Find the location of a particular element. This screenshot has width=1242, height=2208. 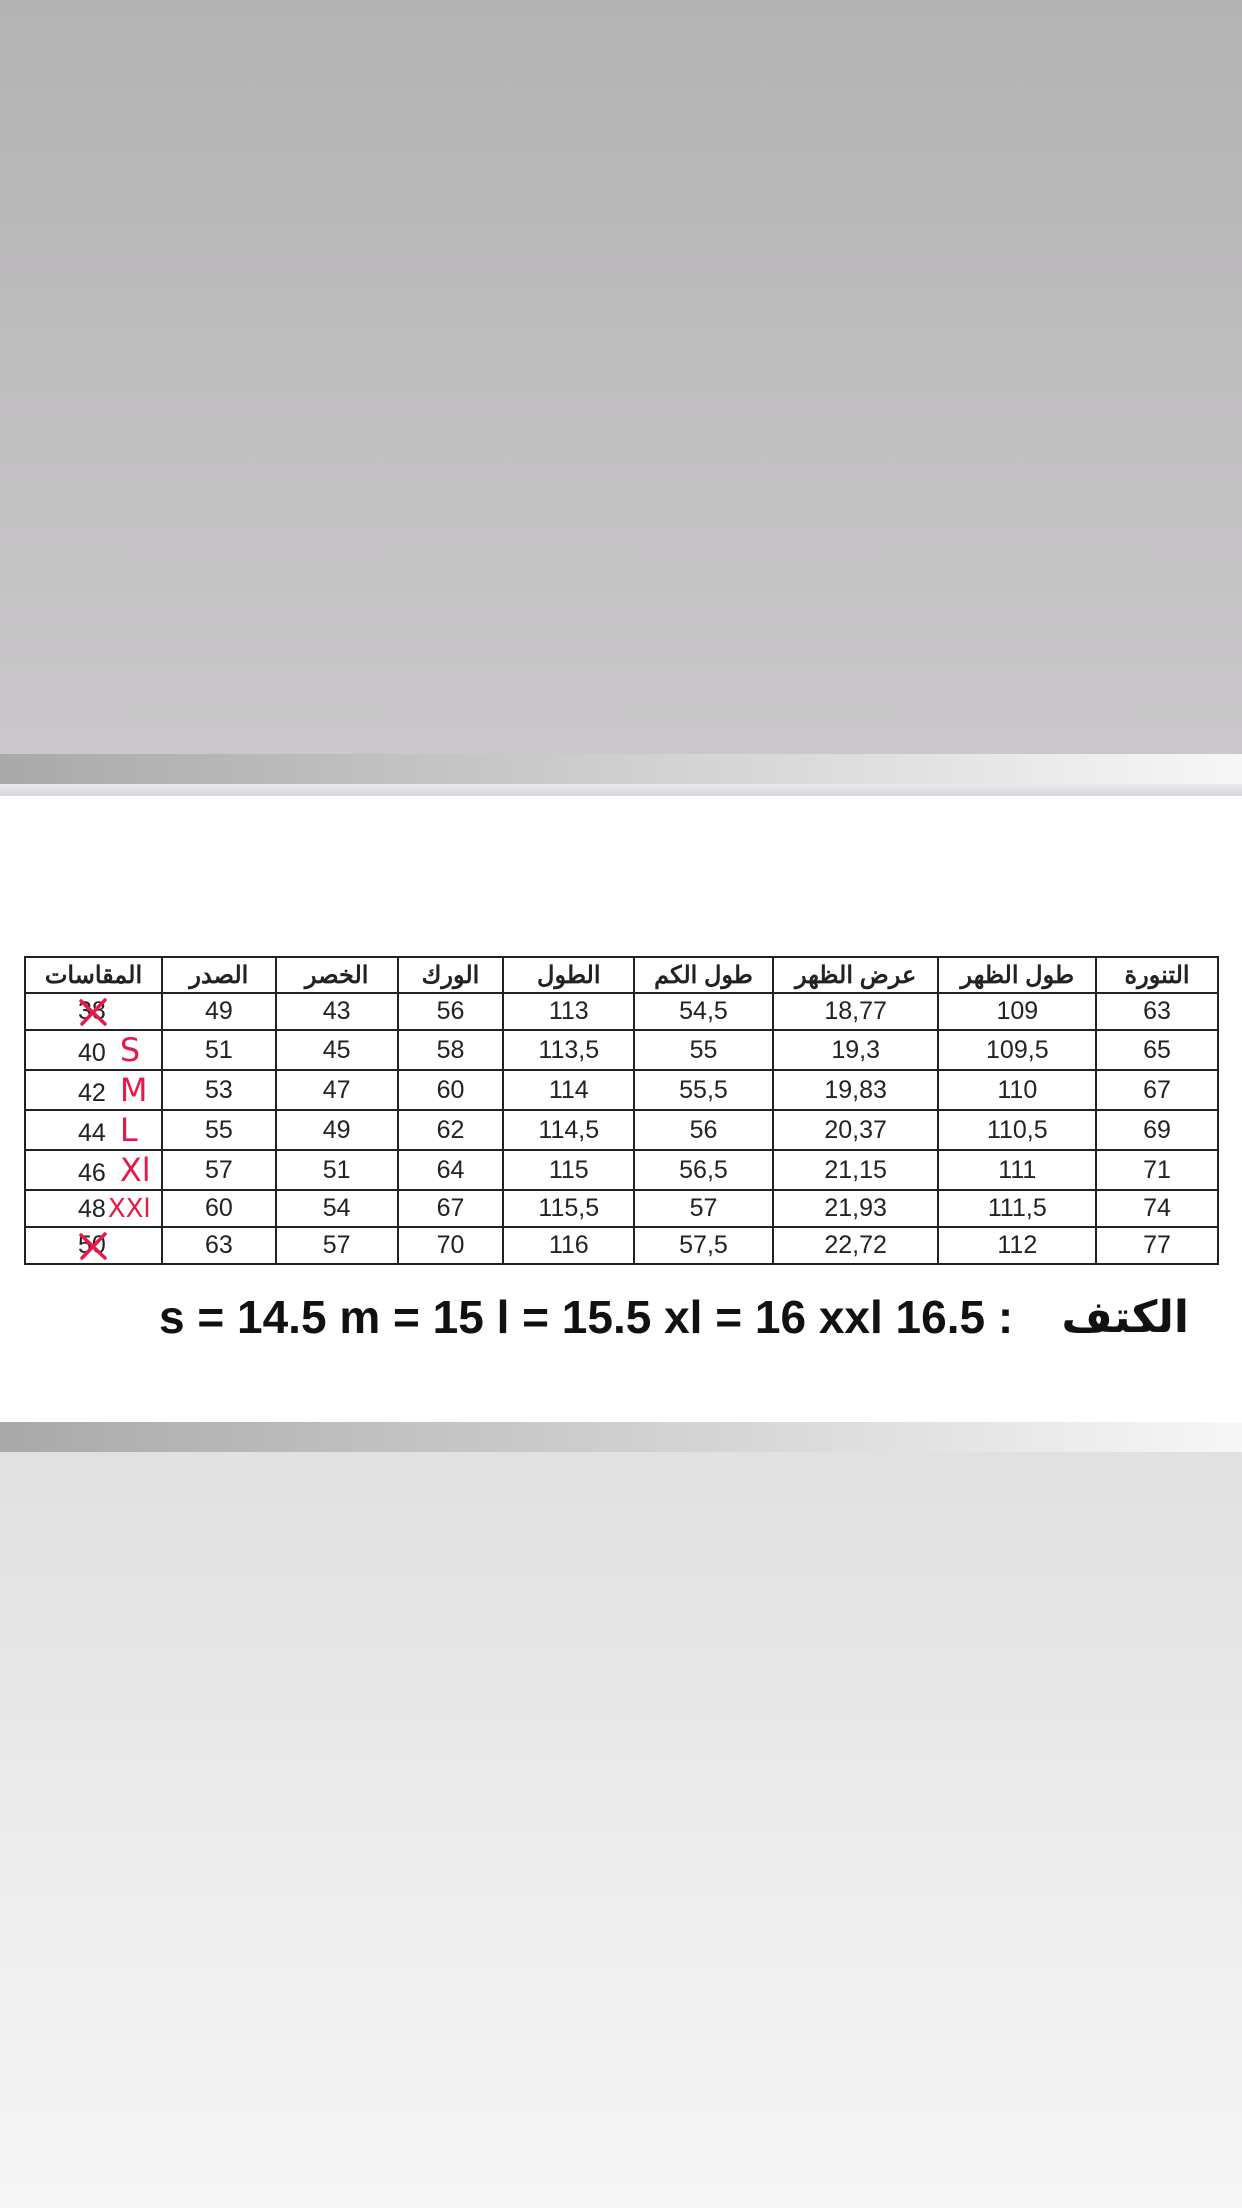

table-row: 48XXl 60 54 67 115,5 57 21,93 111,5 74 is located at coordinates (621, 1208).